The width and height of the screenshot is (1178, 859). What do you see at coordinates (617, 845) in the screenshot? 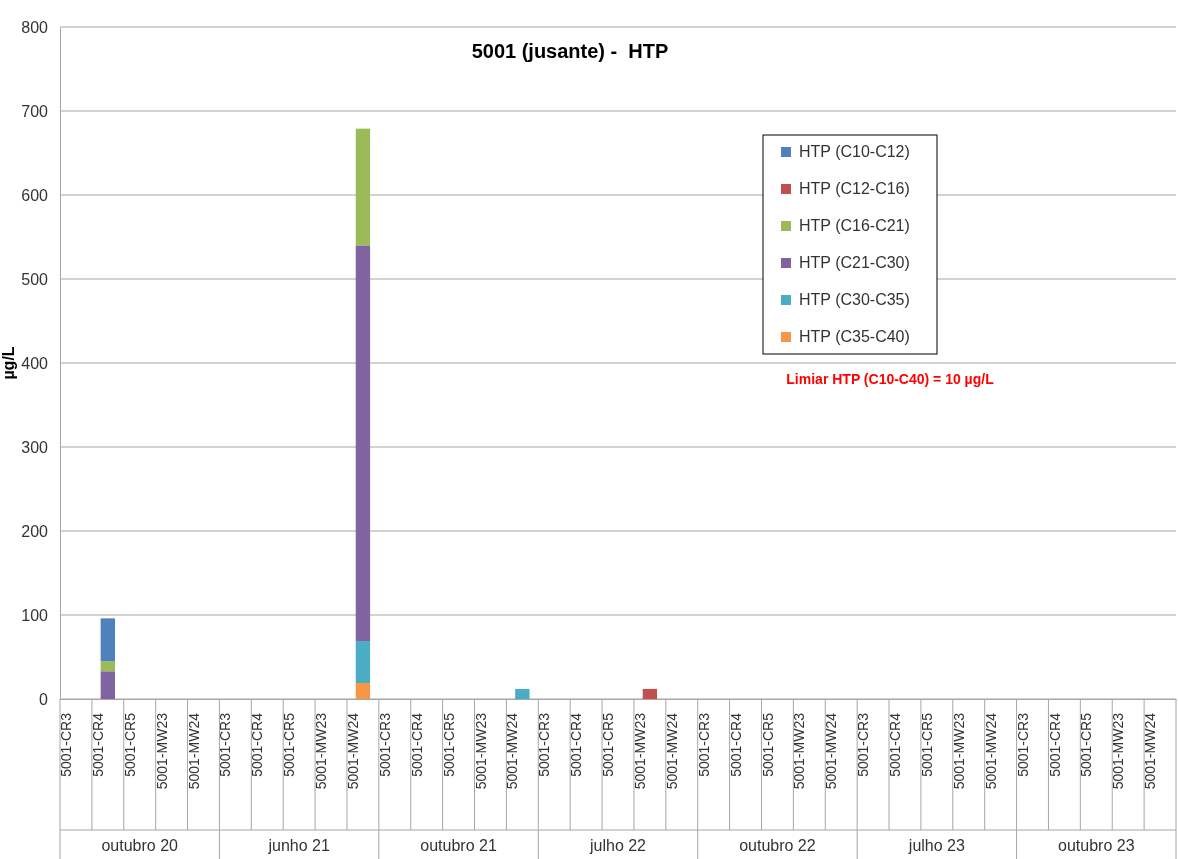
I see `text: julho 22` at bounding box center [617, 845].